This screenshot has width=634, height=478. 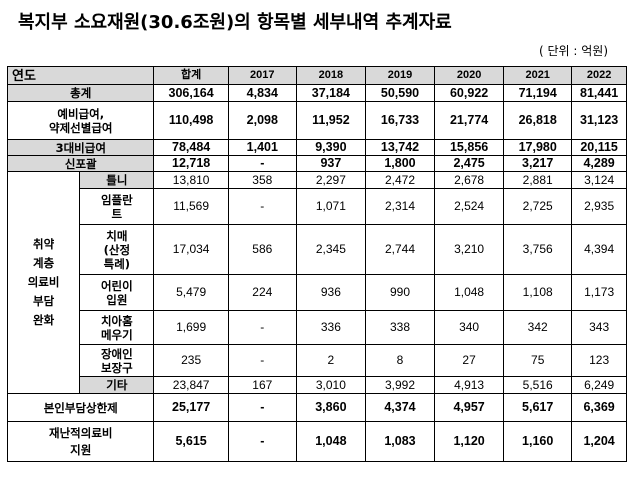 I want to click on cell: 3,860, so click(x=330, y=407).